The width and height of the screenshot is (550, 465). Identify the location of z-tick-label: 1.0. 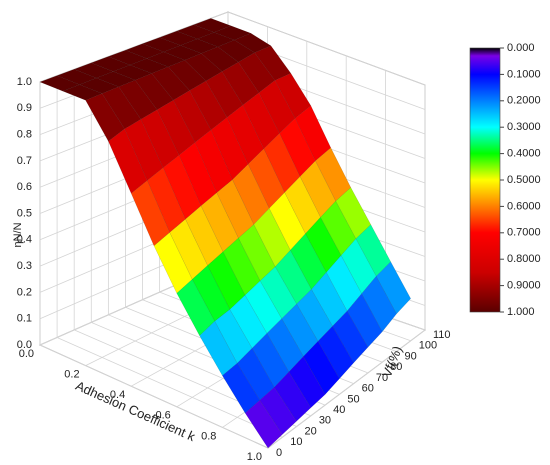
(24, 82).